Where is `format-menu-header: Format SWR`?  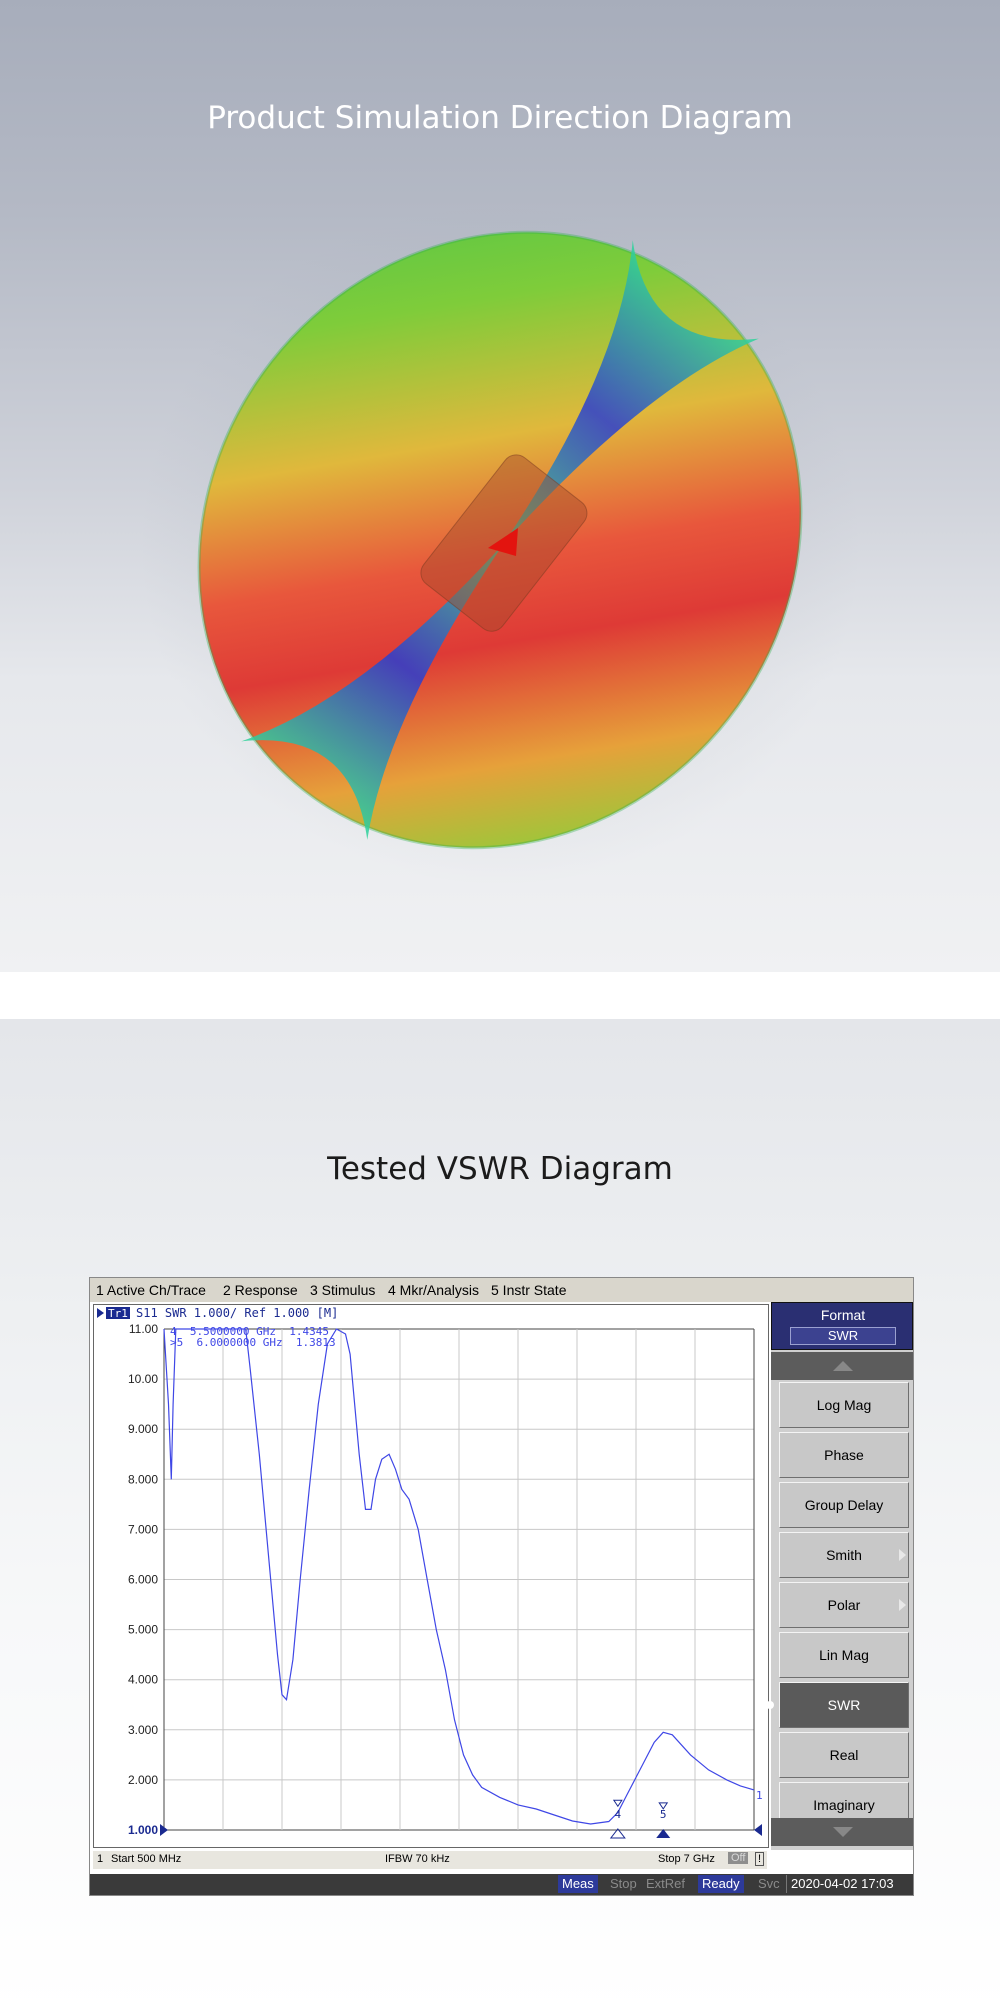
format-menu-header: Format SWR is located at coordinates (842, 1326).